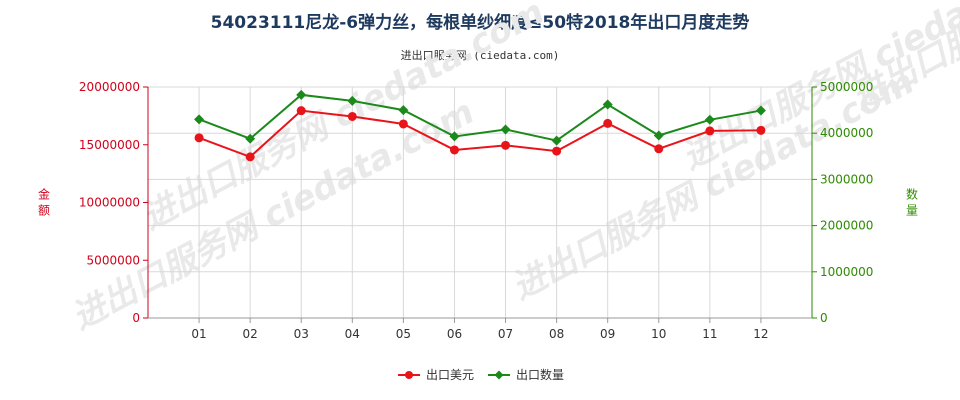 Image resolution: width=960 pixels, height=400 pixels. What do you see at coordinates (912, 202) in the screenshot?
I see `y-axis-title-right: 数量` at bounding box center [912, 202].